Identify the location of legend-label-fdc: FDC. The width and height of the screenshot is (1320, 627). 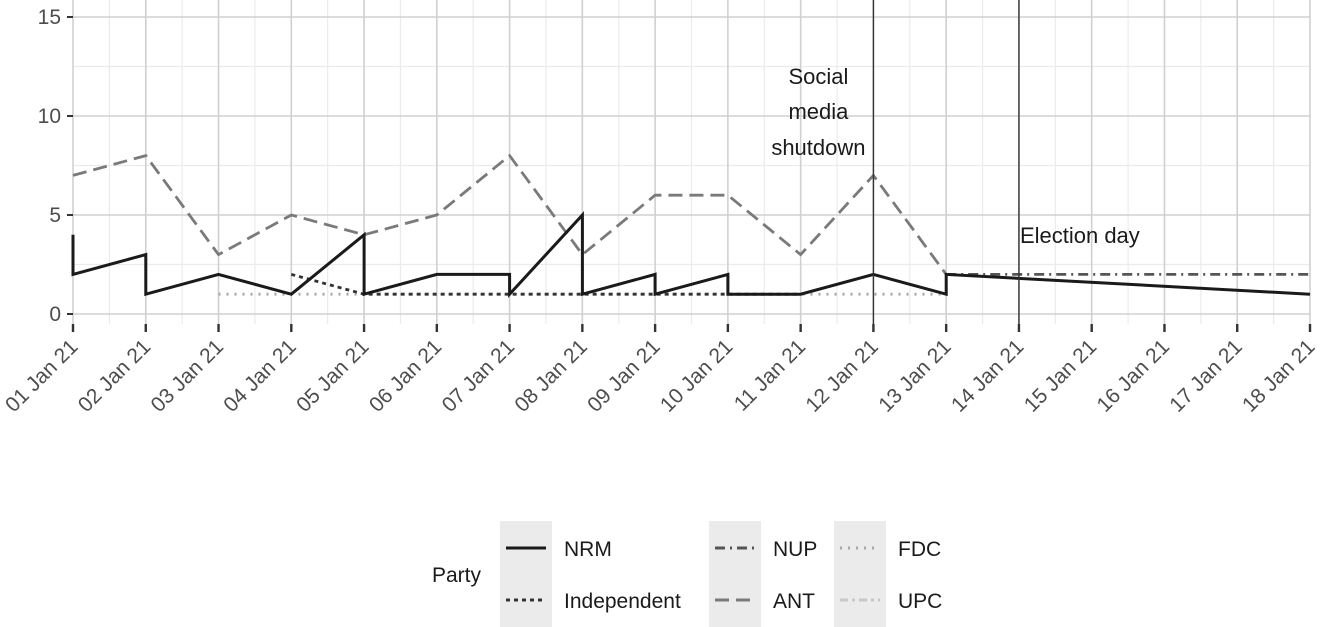
(919, 549).